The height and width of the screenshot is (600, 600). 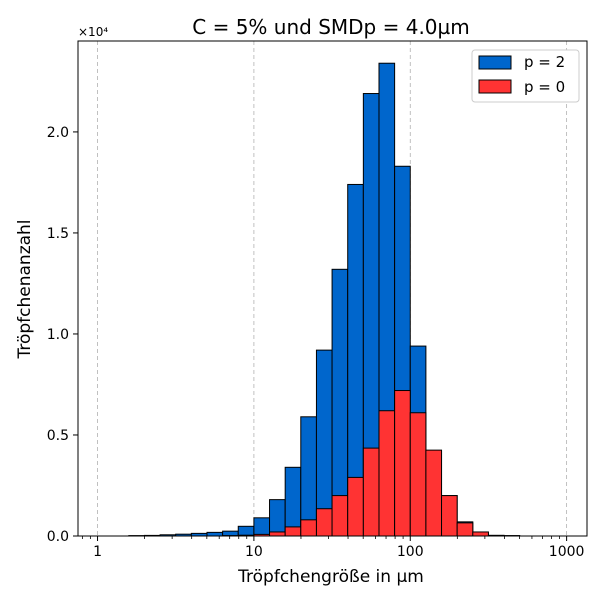 I want to click on y-tick-label-3: 1.5, so click(x=58, y=234).